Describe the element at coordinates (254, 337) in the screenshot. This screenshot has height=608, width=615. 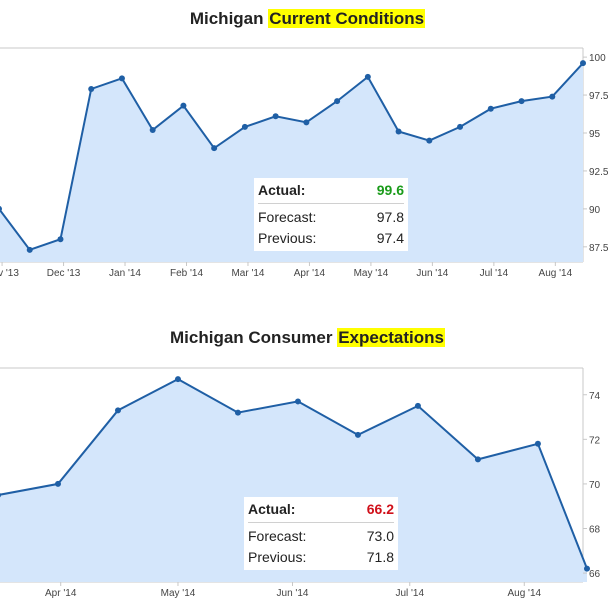
I see `title-prefix: Michigan Consumer` at that location.